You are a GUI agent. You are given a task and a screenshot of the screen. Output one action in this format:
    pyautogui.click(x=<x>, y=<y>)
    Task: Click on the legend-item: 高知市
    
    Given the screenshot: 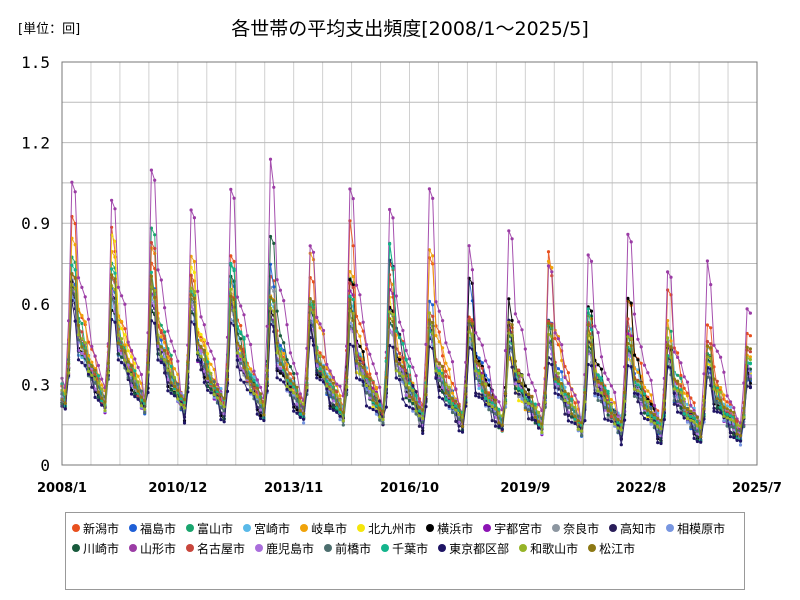 What is the action you would take?
    pyautogui.click(x=632, y=528)
    